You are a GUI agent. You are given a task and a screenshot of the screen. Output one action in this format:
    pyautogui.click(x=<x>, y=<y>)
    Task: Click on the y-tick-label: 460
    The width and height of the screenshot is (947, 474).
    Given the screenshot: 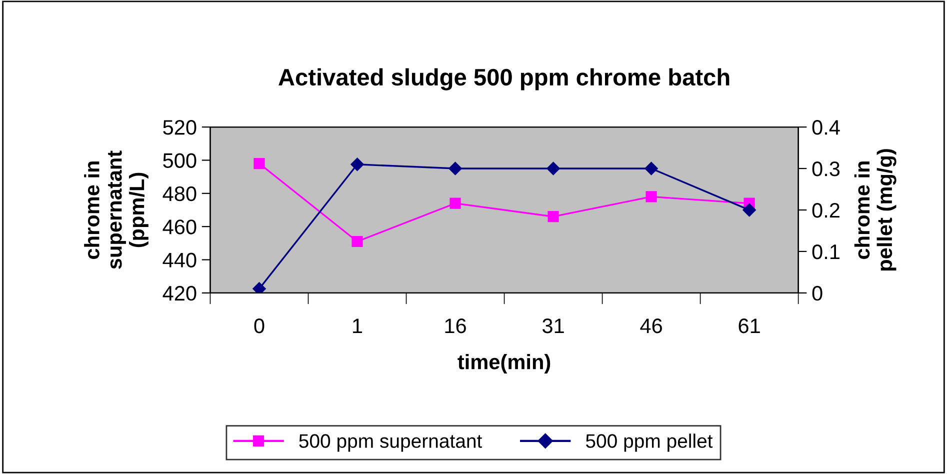 What is the action you would take?
    pyautogui.click(x=179, y=227)
    